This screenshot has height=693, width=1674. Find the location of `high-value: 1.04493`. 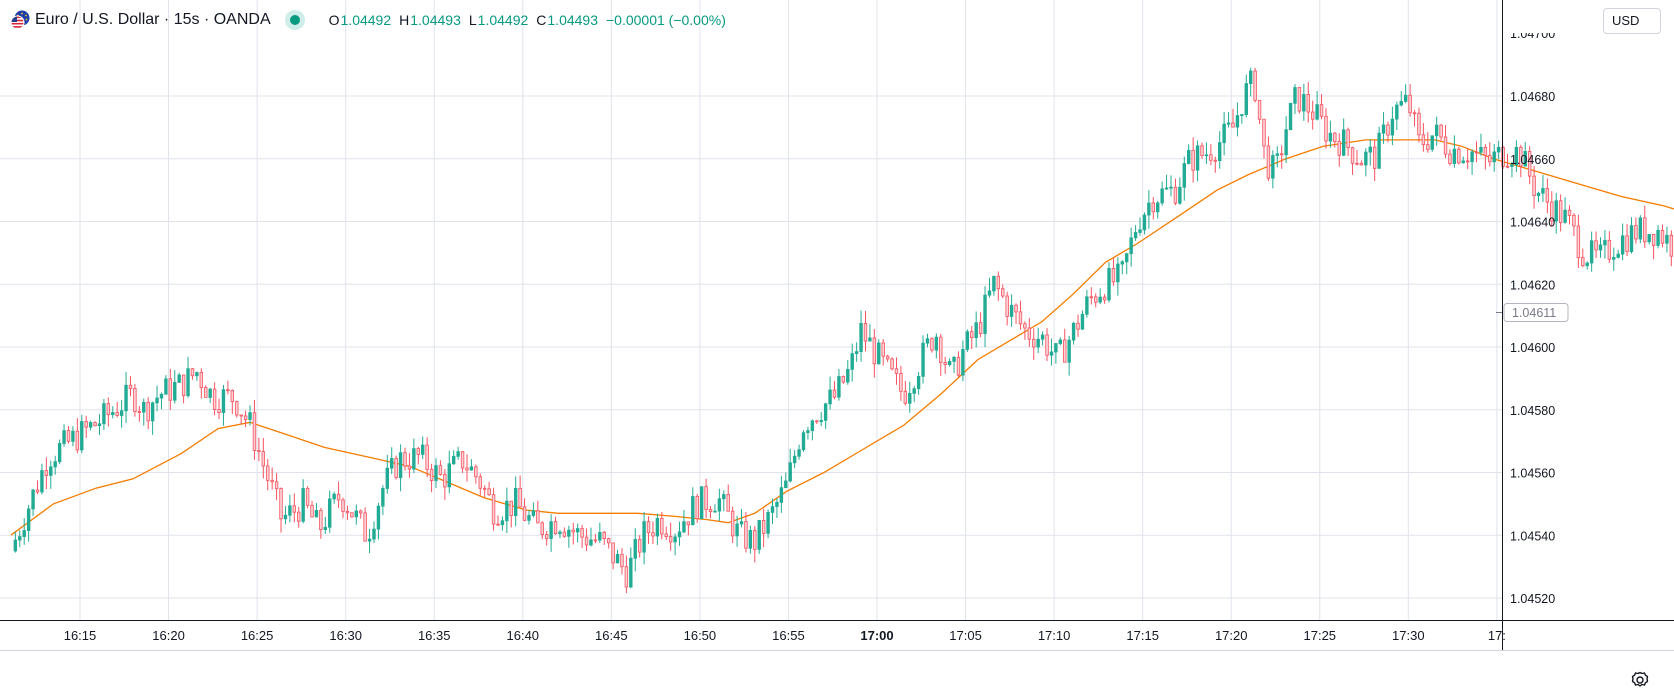

high-value: 1.04493 is located at coordinates (435, 20).